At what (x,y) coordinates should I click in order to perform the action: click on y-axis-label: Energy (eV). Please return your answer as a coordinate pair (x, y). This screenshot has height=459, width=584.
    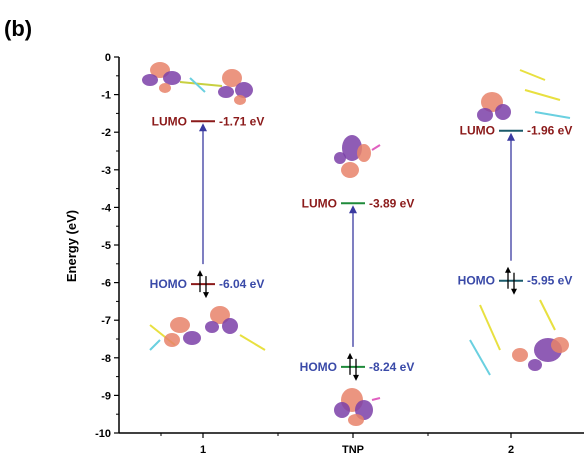
    Looking at the image, I should click on (71, 246).